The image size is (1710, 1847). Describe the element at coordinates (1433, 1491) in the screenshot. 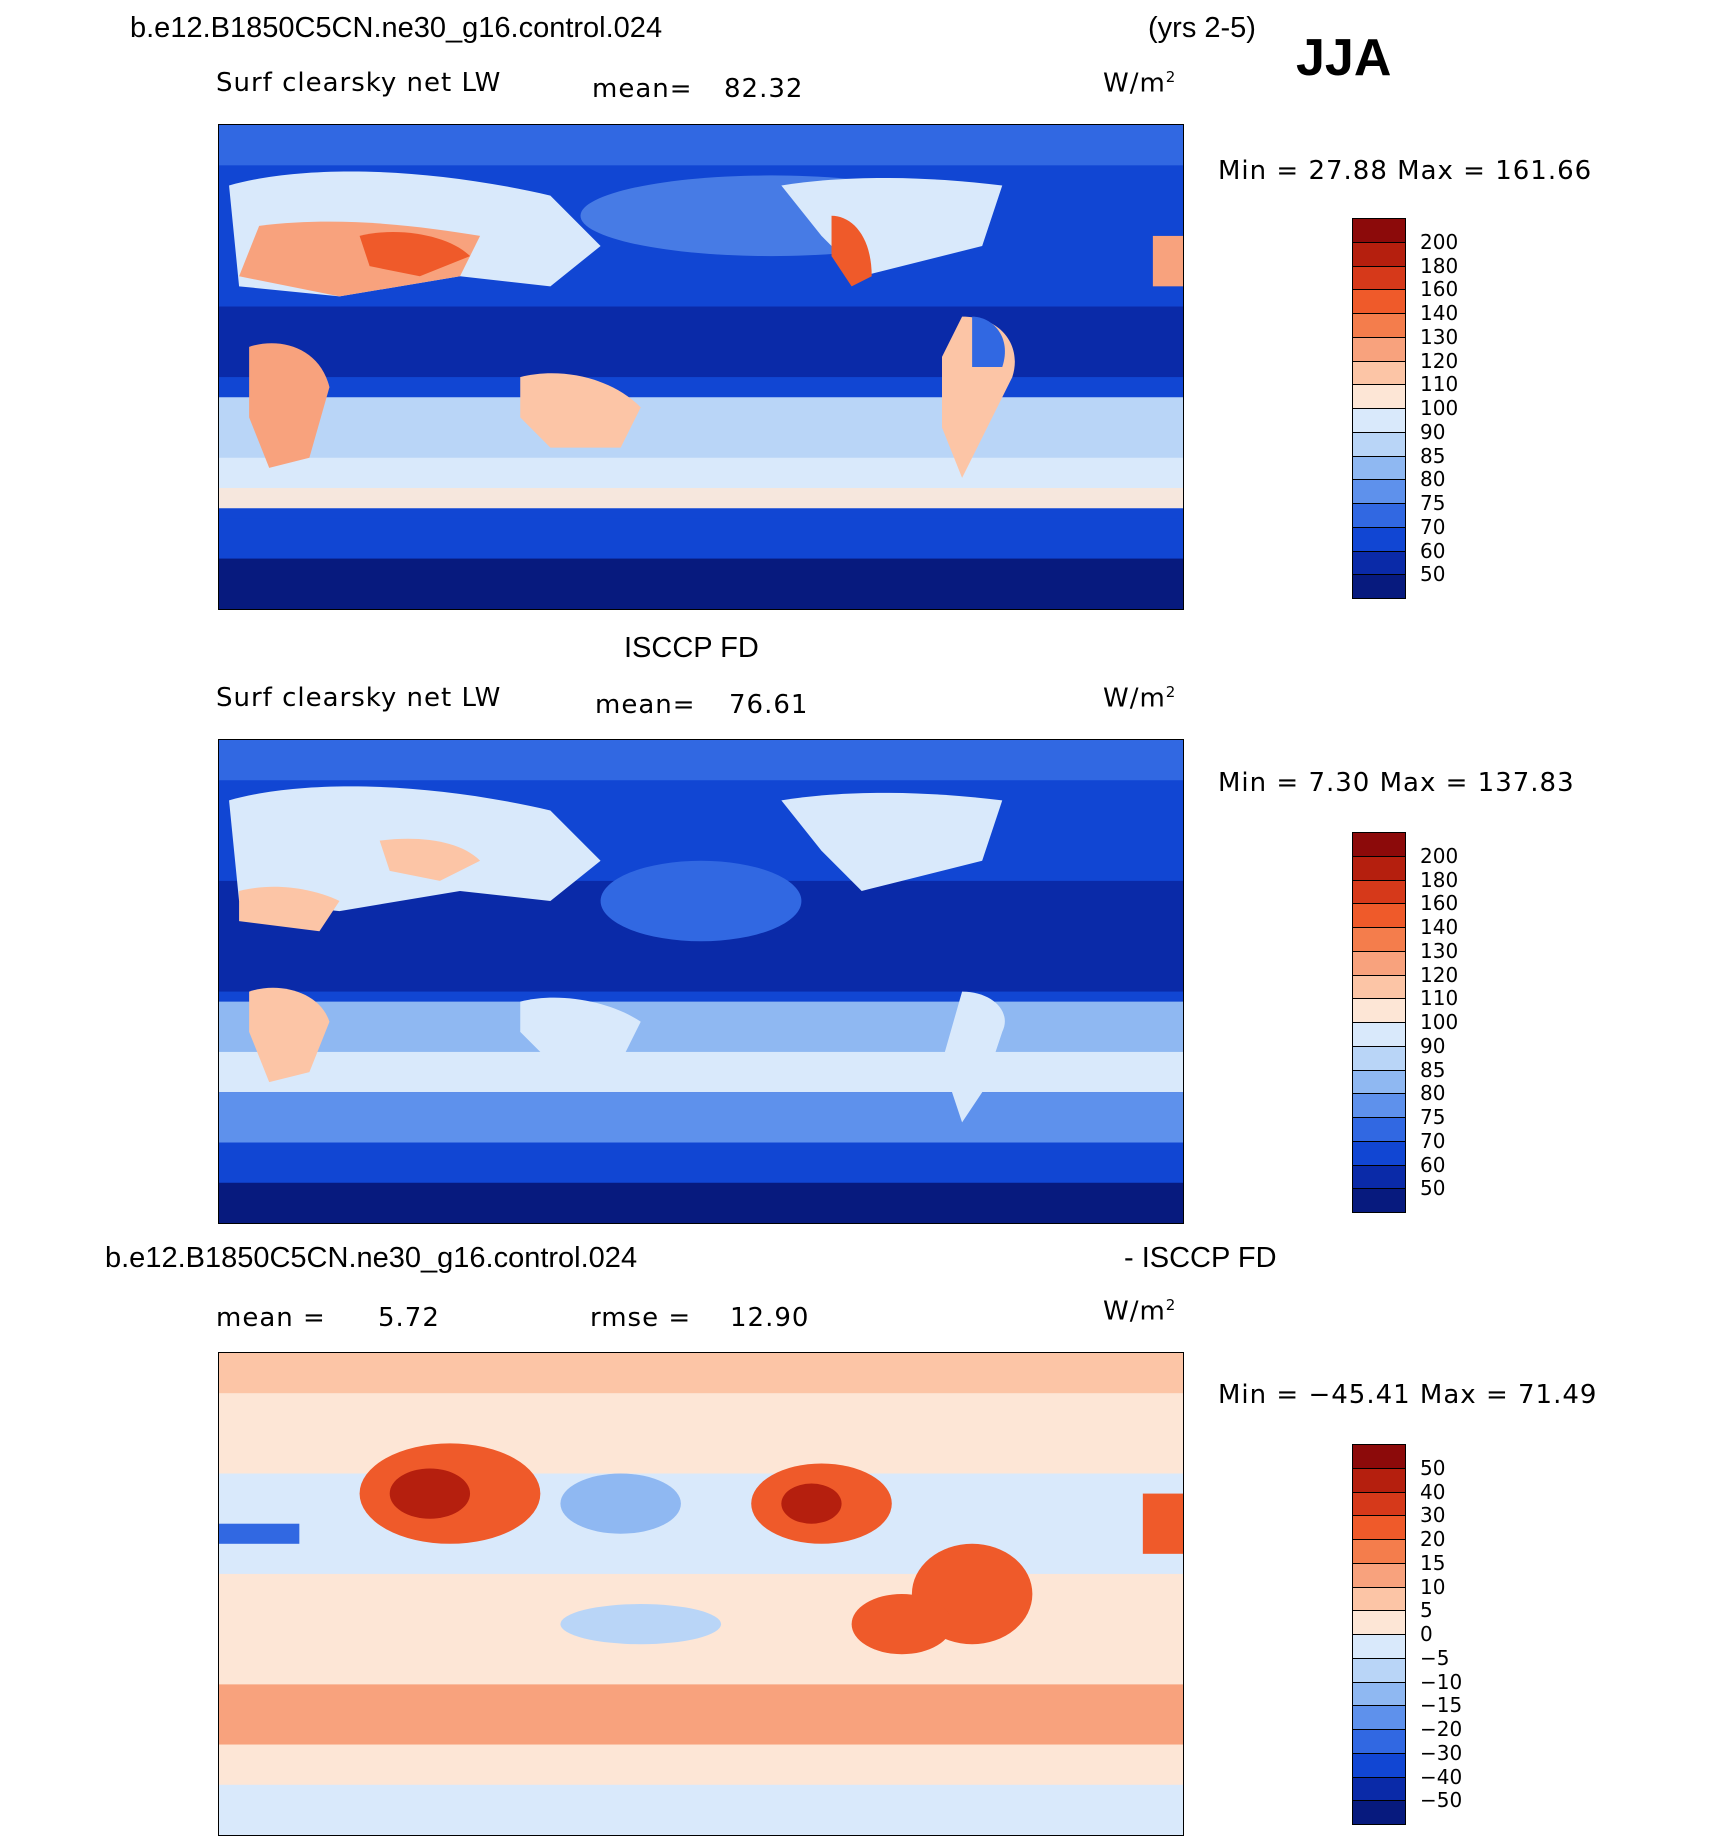

I see `colorbar-tick-label: 40` at that location.